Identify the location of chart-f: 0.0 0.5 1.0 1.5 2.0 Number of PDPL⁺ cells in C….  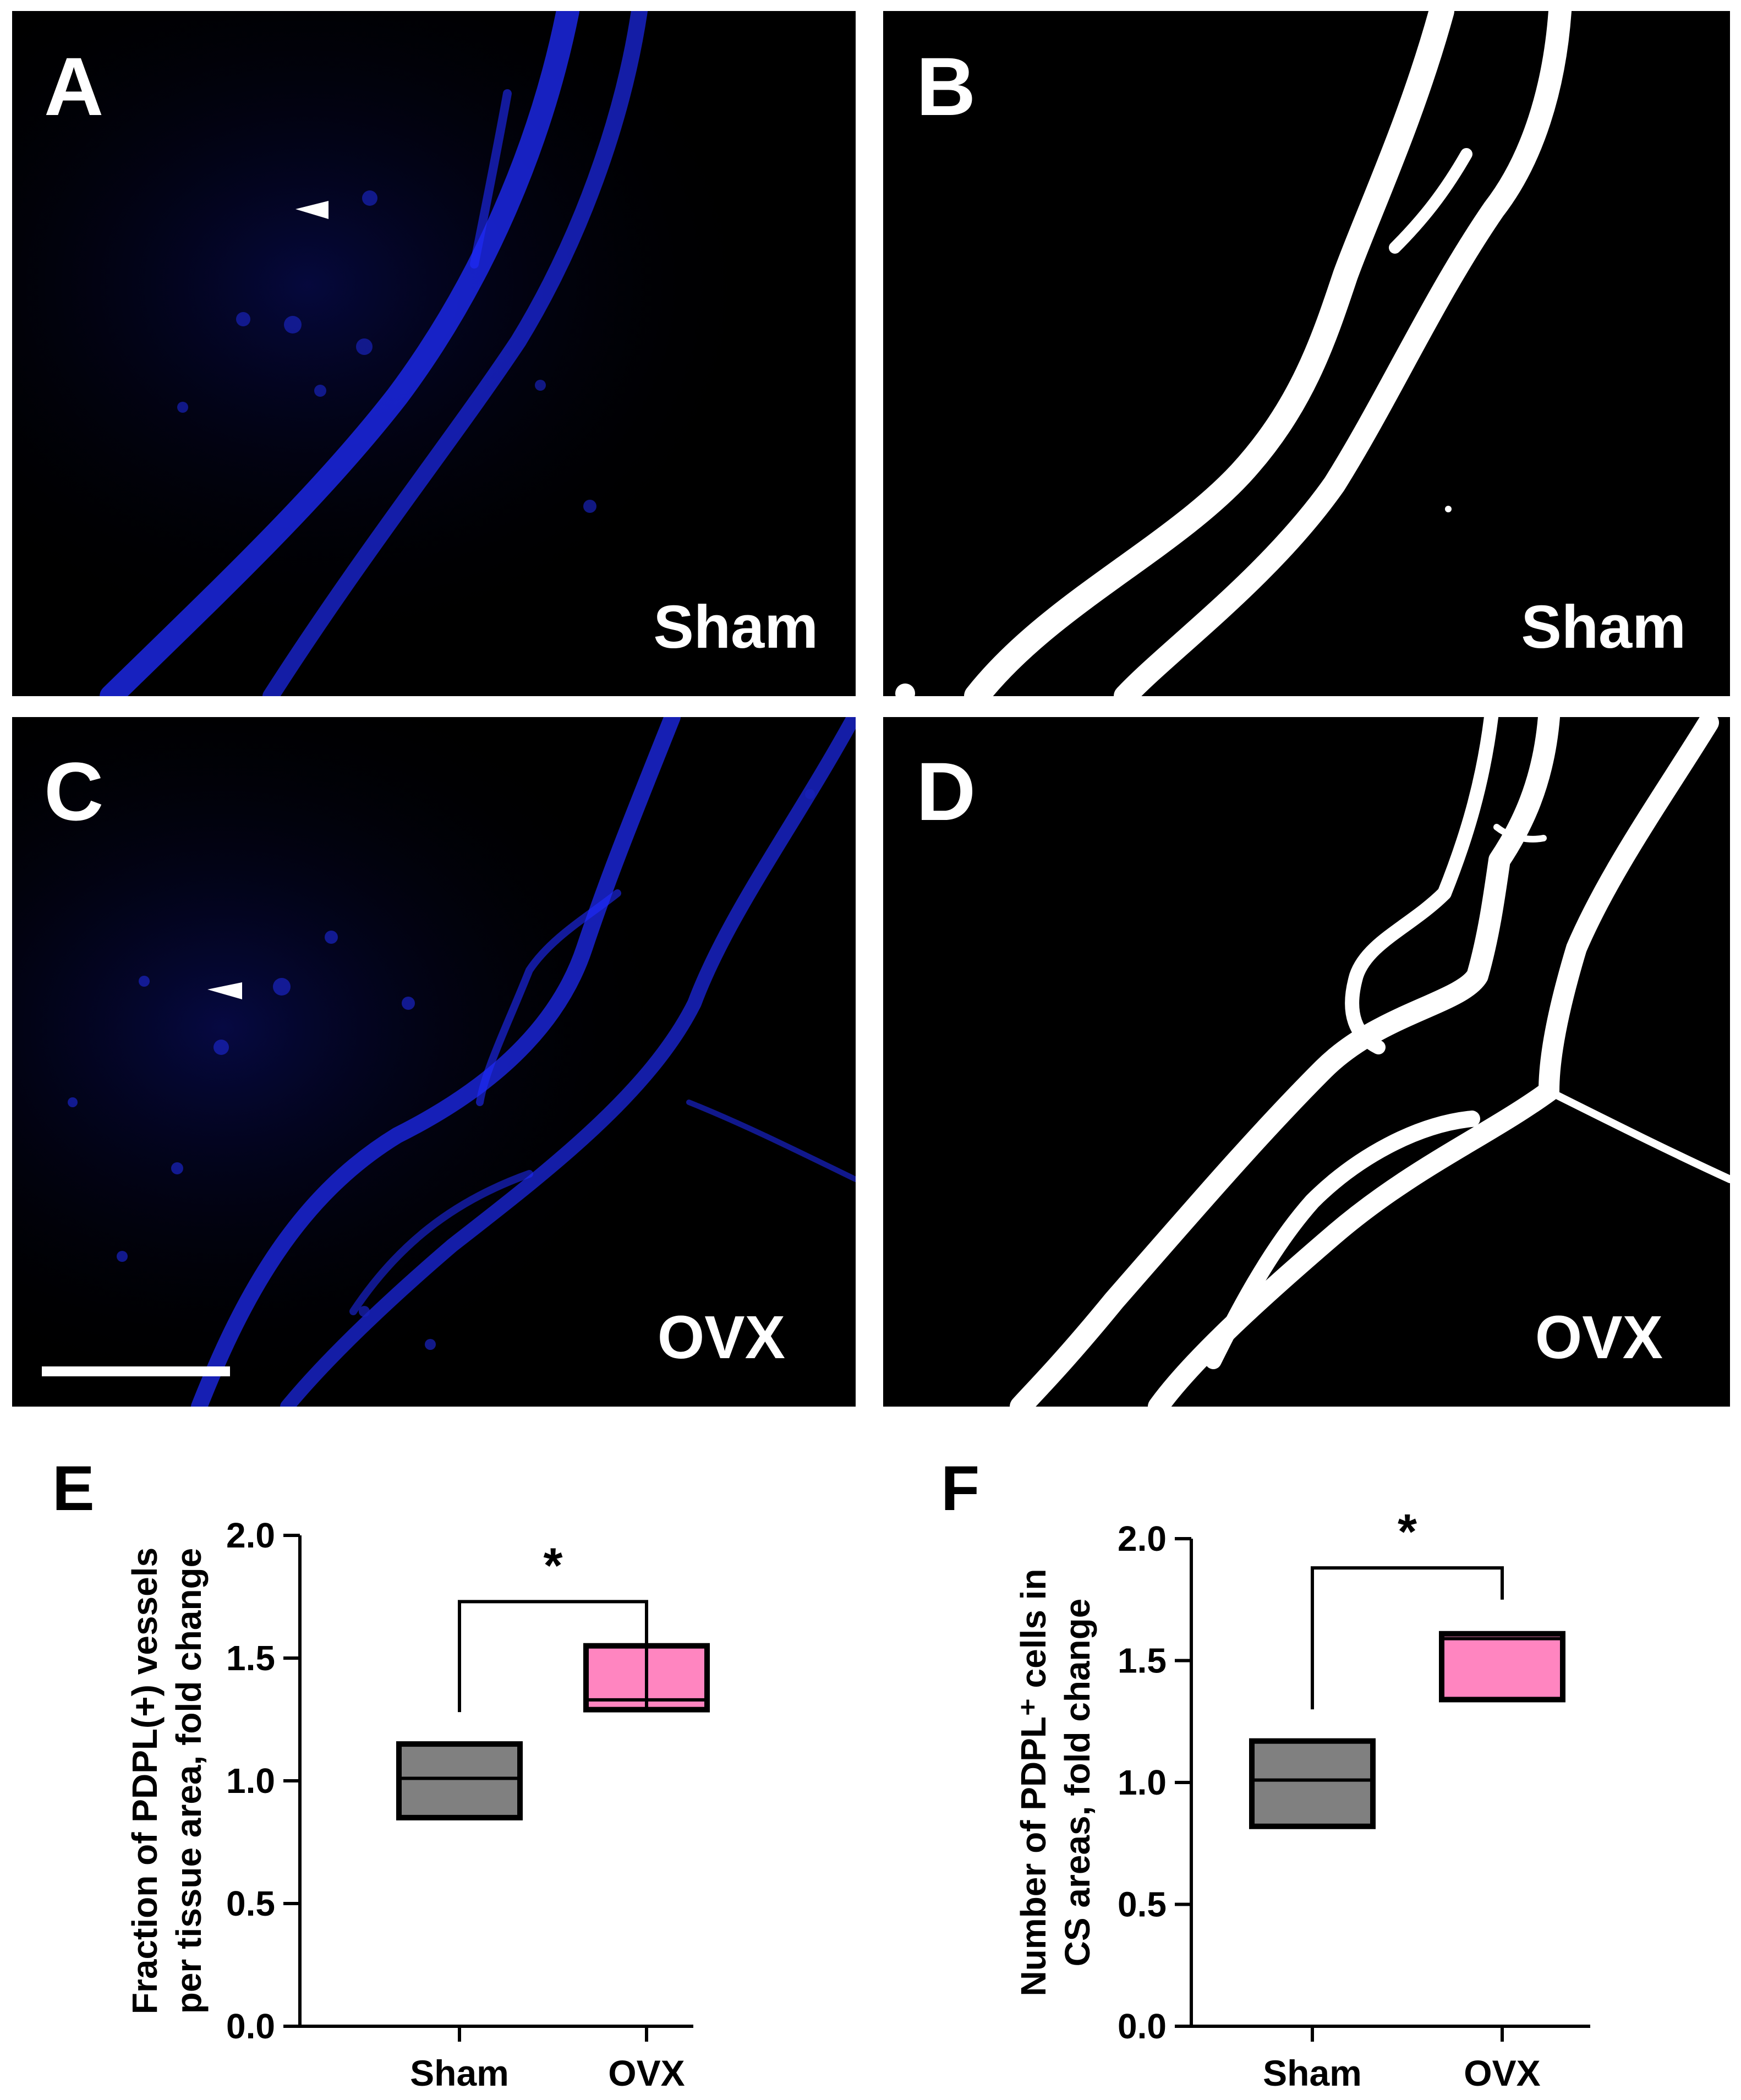
(1302, 1799).